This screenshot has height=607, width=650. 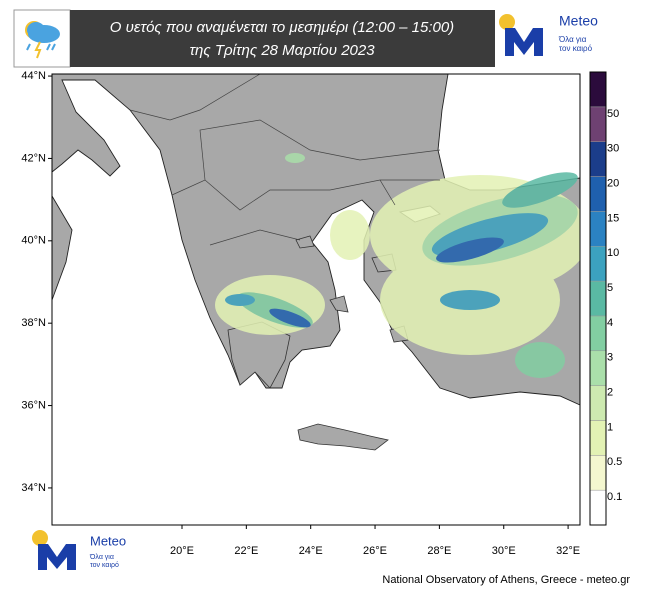 I want to click on lon-label: 32°E, so click(x=568, y=551).